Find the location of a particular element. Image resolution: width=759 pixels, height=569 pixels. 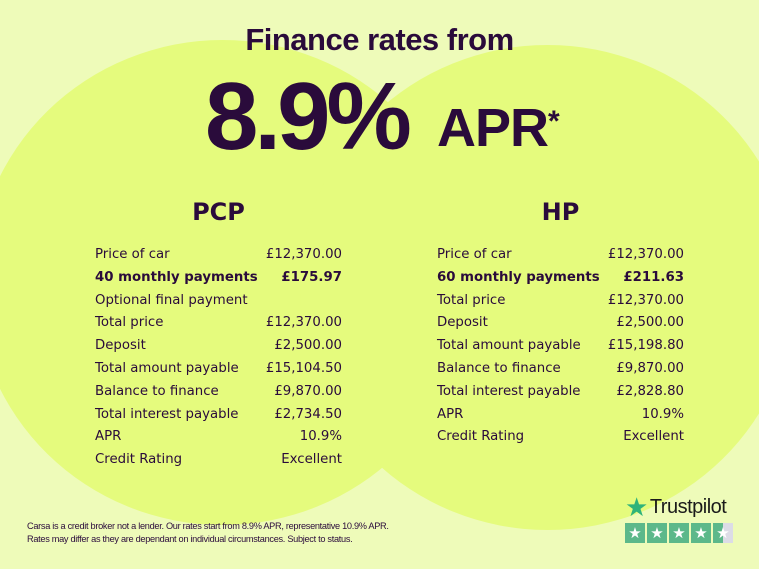

hp-row: Total interest payable £2,828.80 is located at coordinates (560, 392).